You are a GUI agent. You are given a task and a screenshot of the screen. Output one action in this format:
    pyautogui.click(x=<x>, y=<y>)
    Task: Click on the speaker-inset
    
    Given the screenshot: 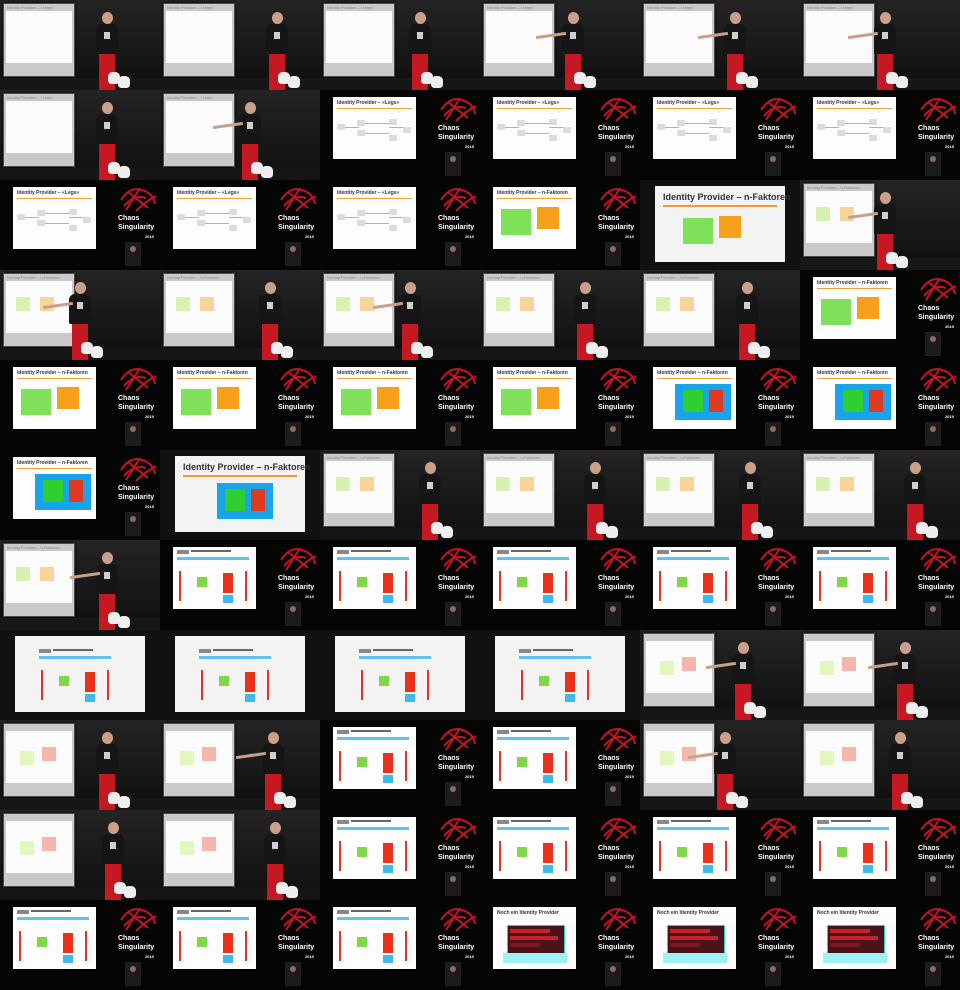 What is the action you would take?
    pyautogui.click(x=133, y=974)
    